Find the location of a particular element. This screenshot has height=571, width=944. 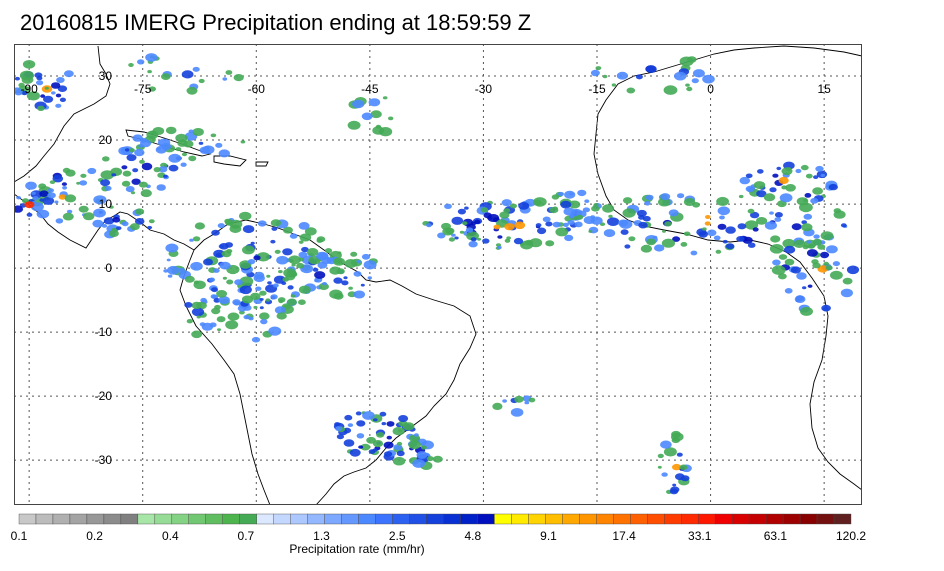

colorbar-tick-label: 0.2 is located at coordinates (94, 536).